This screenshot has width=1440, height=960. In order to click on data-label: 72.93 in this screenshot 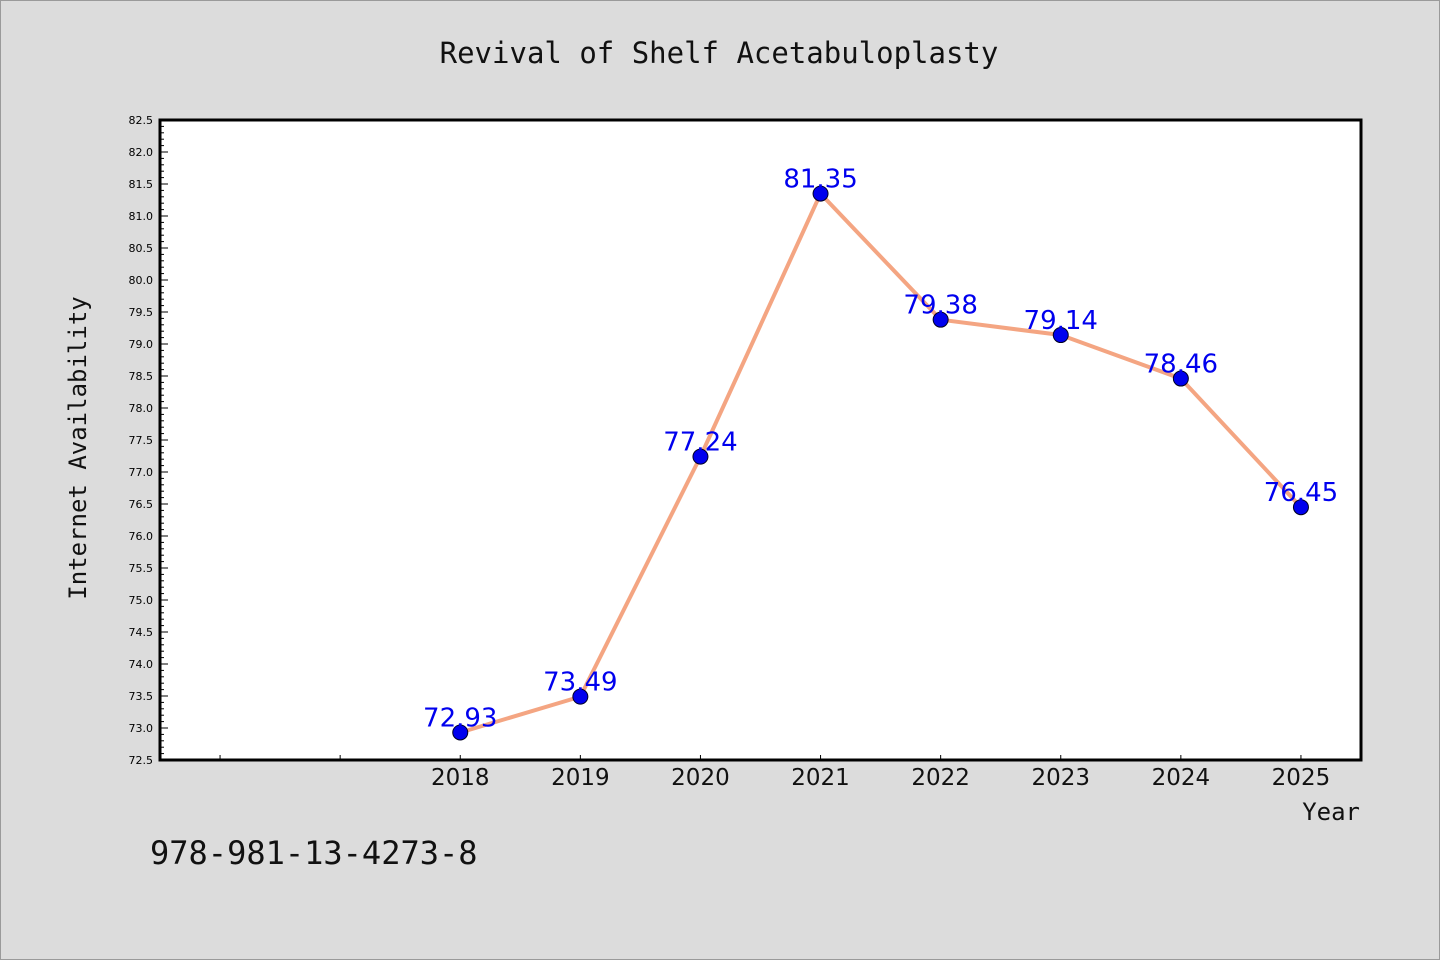, I will do `click(460, 718)`.